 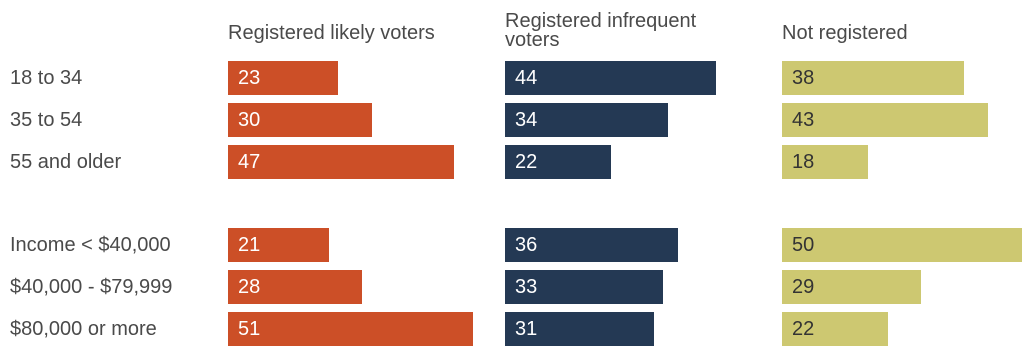 I want to click on row-label-2: 55 and older, so click(x=66, y=162).